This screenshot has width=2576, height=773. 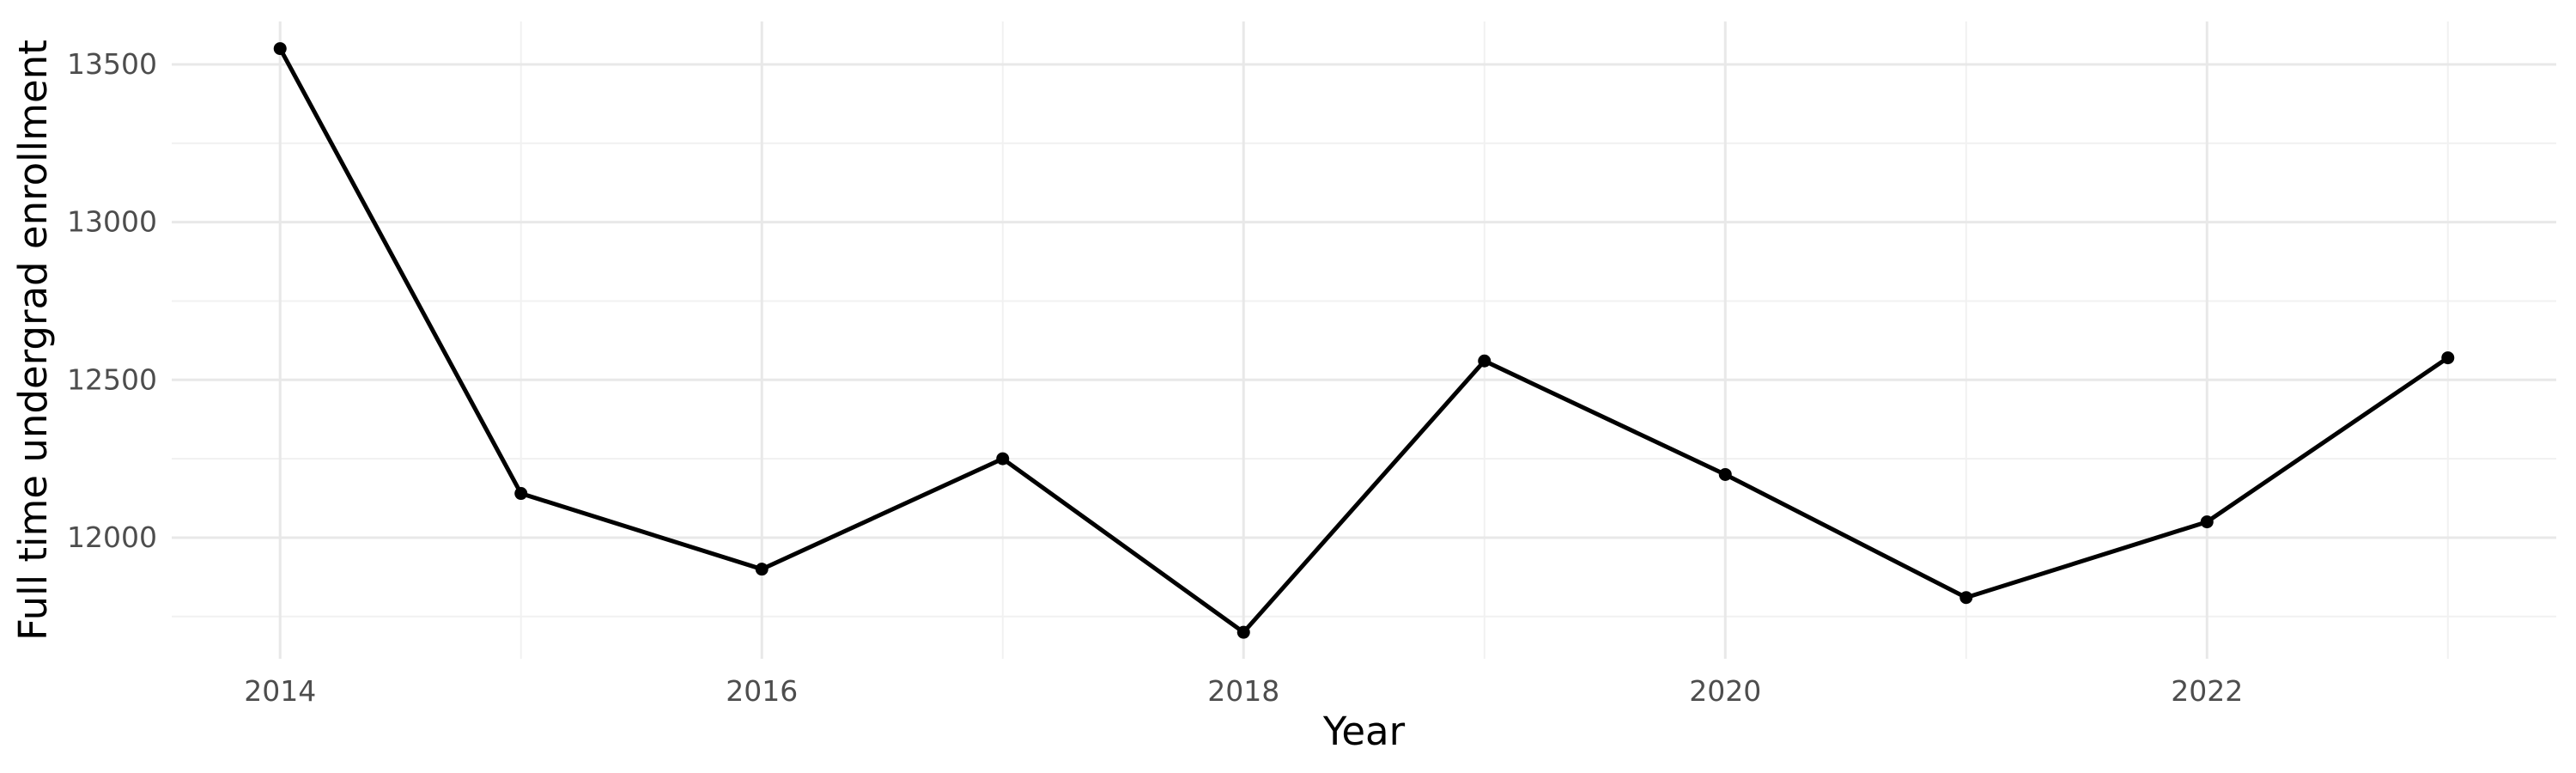 I want to click on y-tick-label-12500: 12500, so click(x=112, y=379).